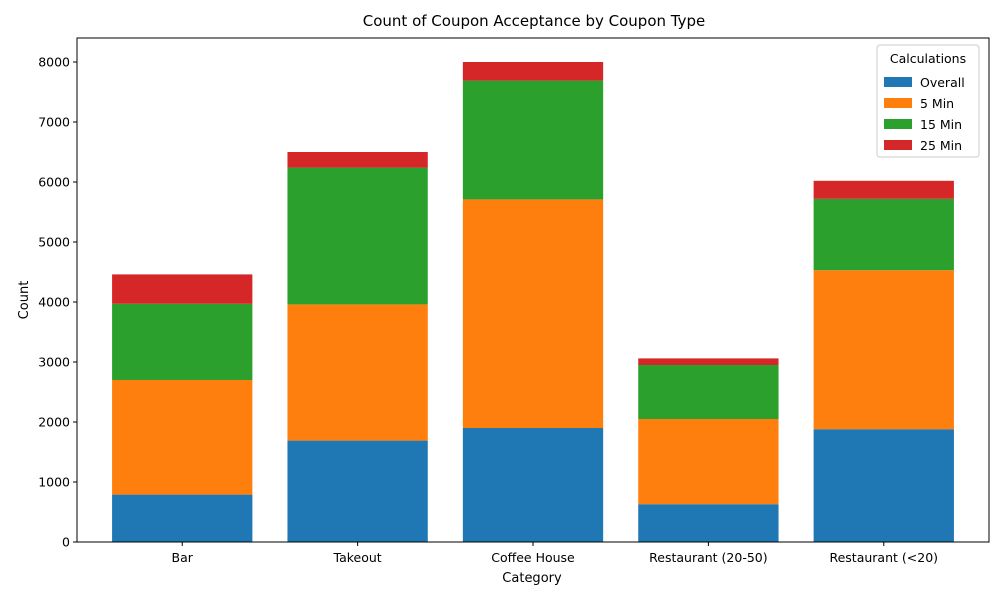 This screenshot has width=1000, height=604. What do you see at coordinates (54, 482) in the screenshot?
I see `y-tick-label: 1000` at bounding box center [54, 482].